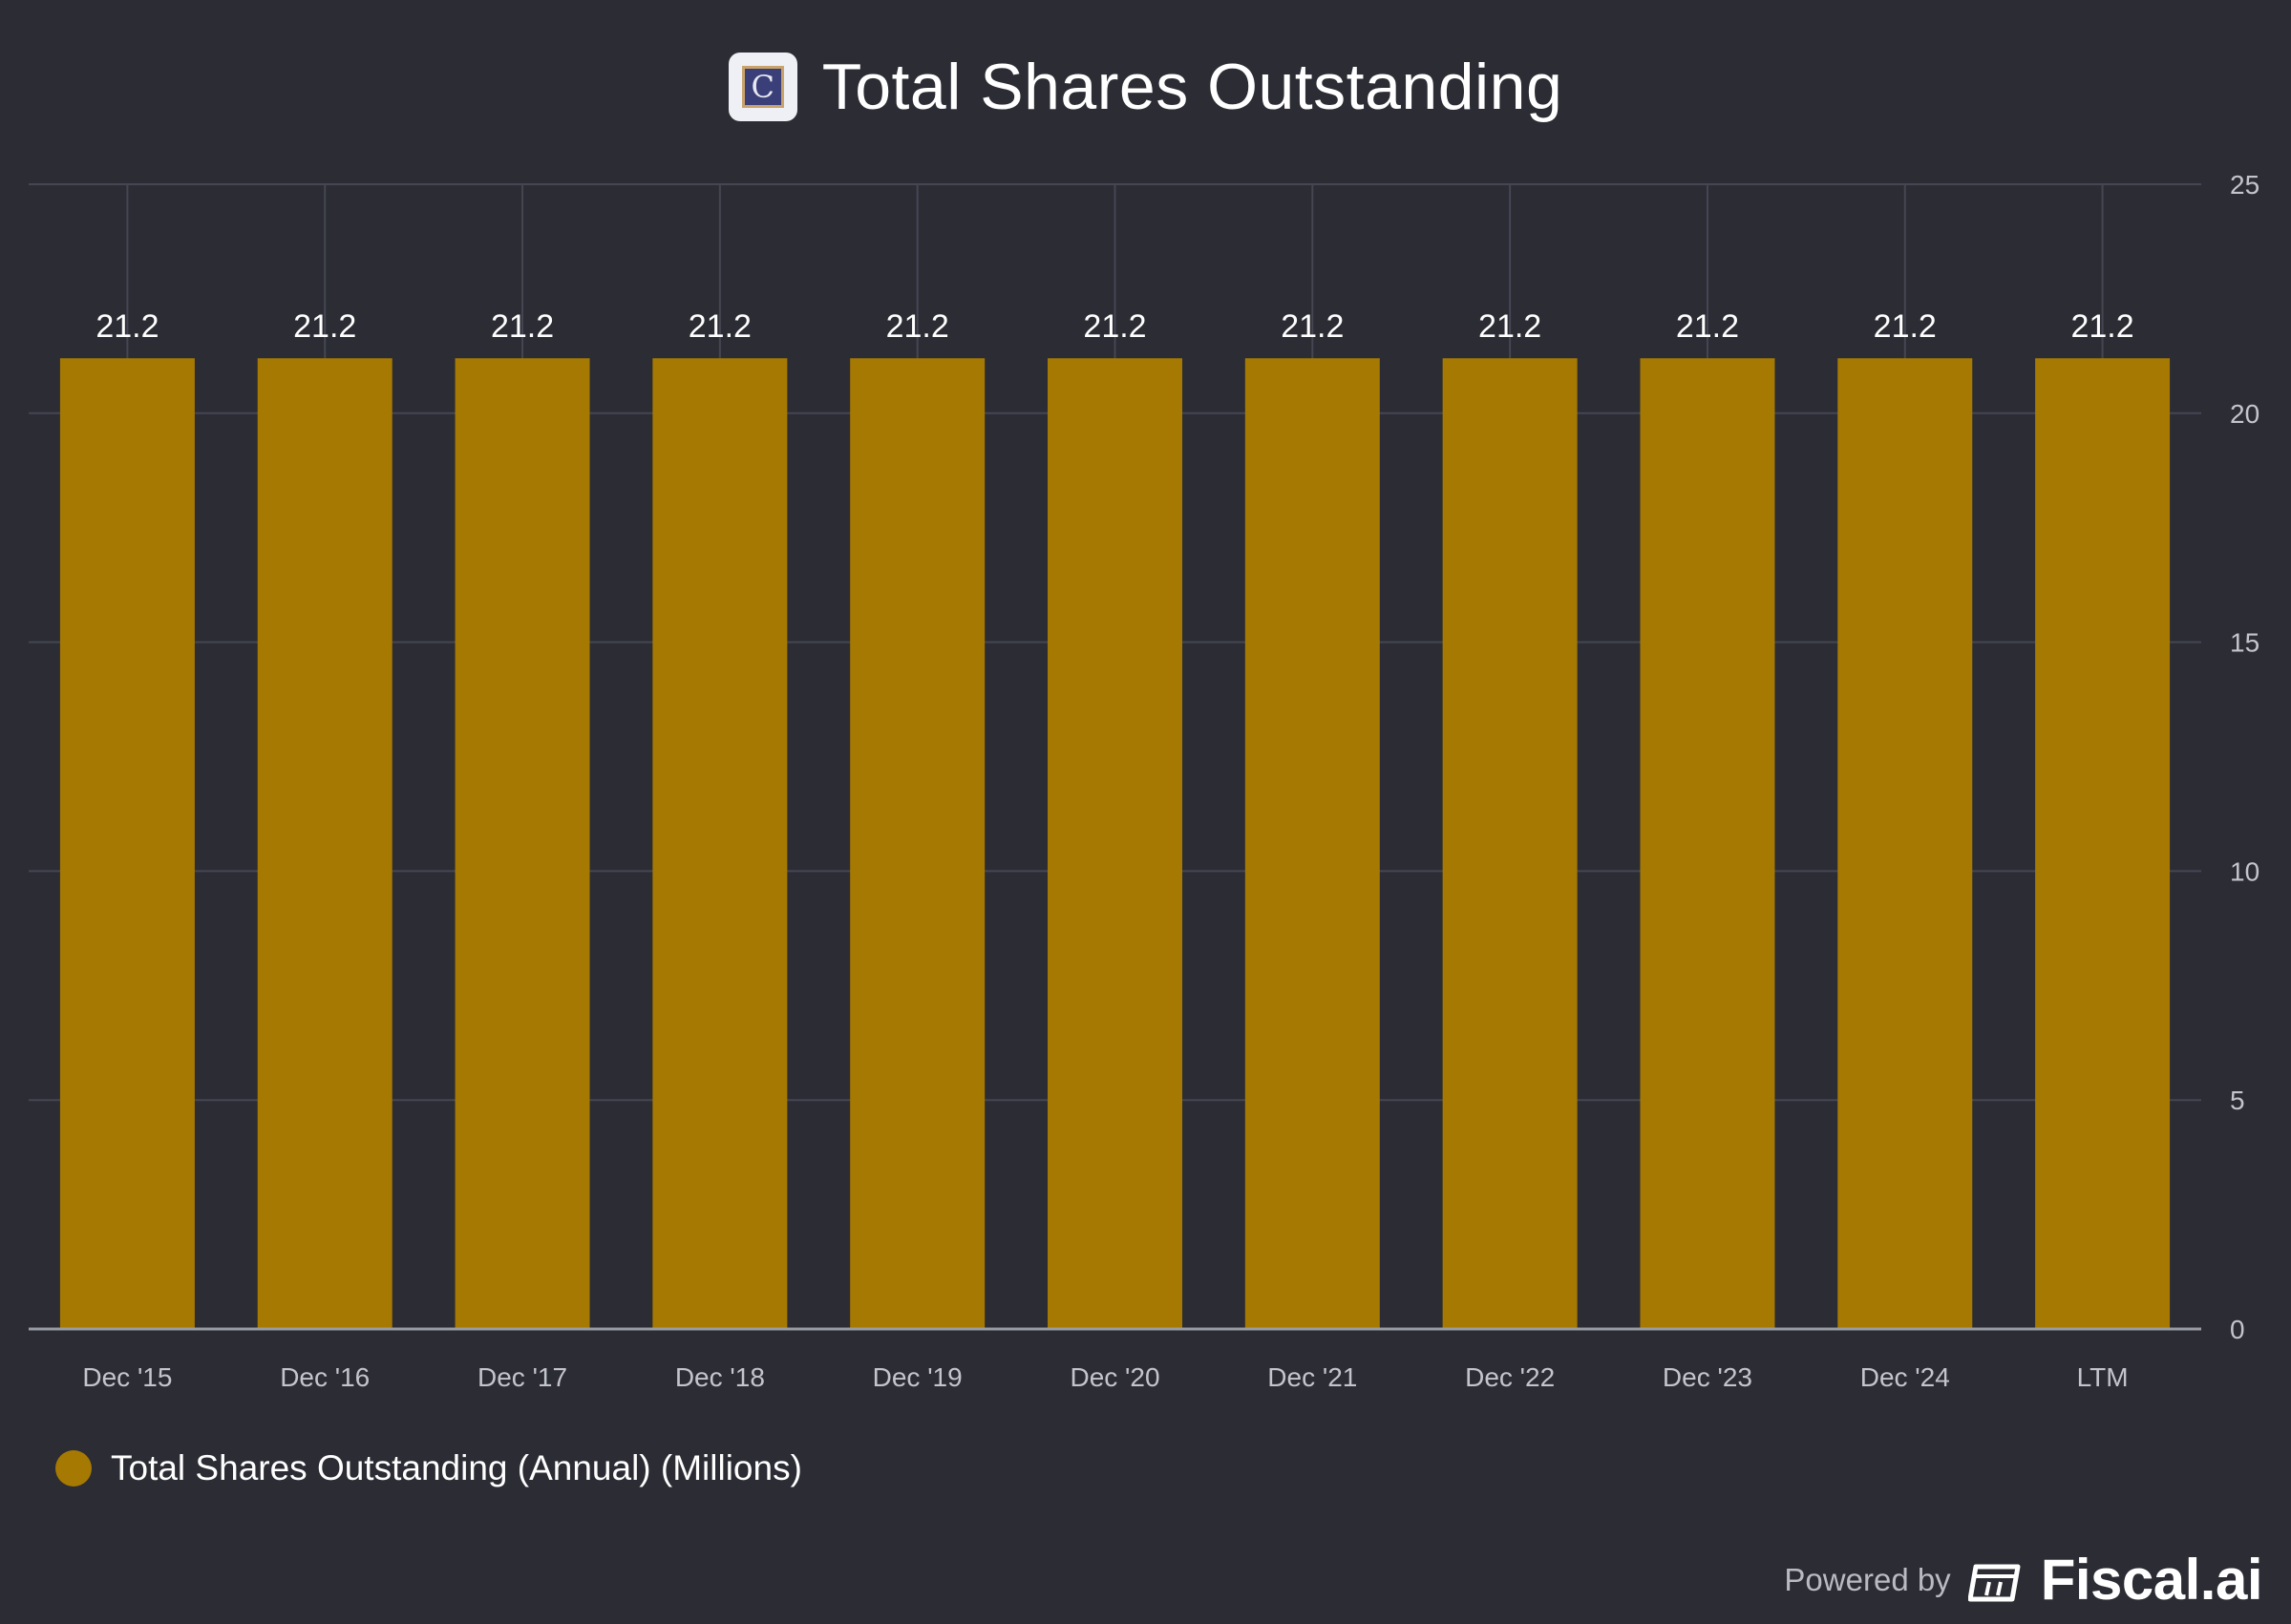 The image size is (2291, 1624). What do you see at coordinates (2244, 185) in the screenshot?
I see `y-tick-label: 25` at bounding box center [2244, 185].